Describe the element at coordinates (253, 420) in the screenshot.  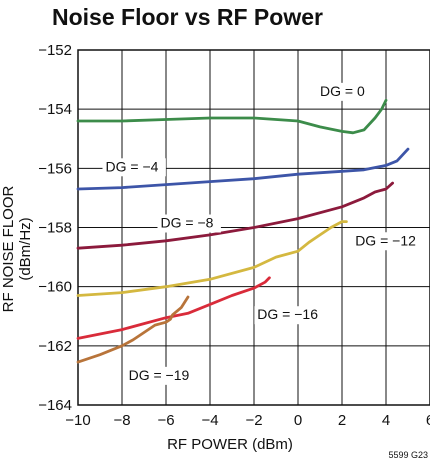
I see `x-tick-label: −2` at that location.